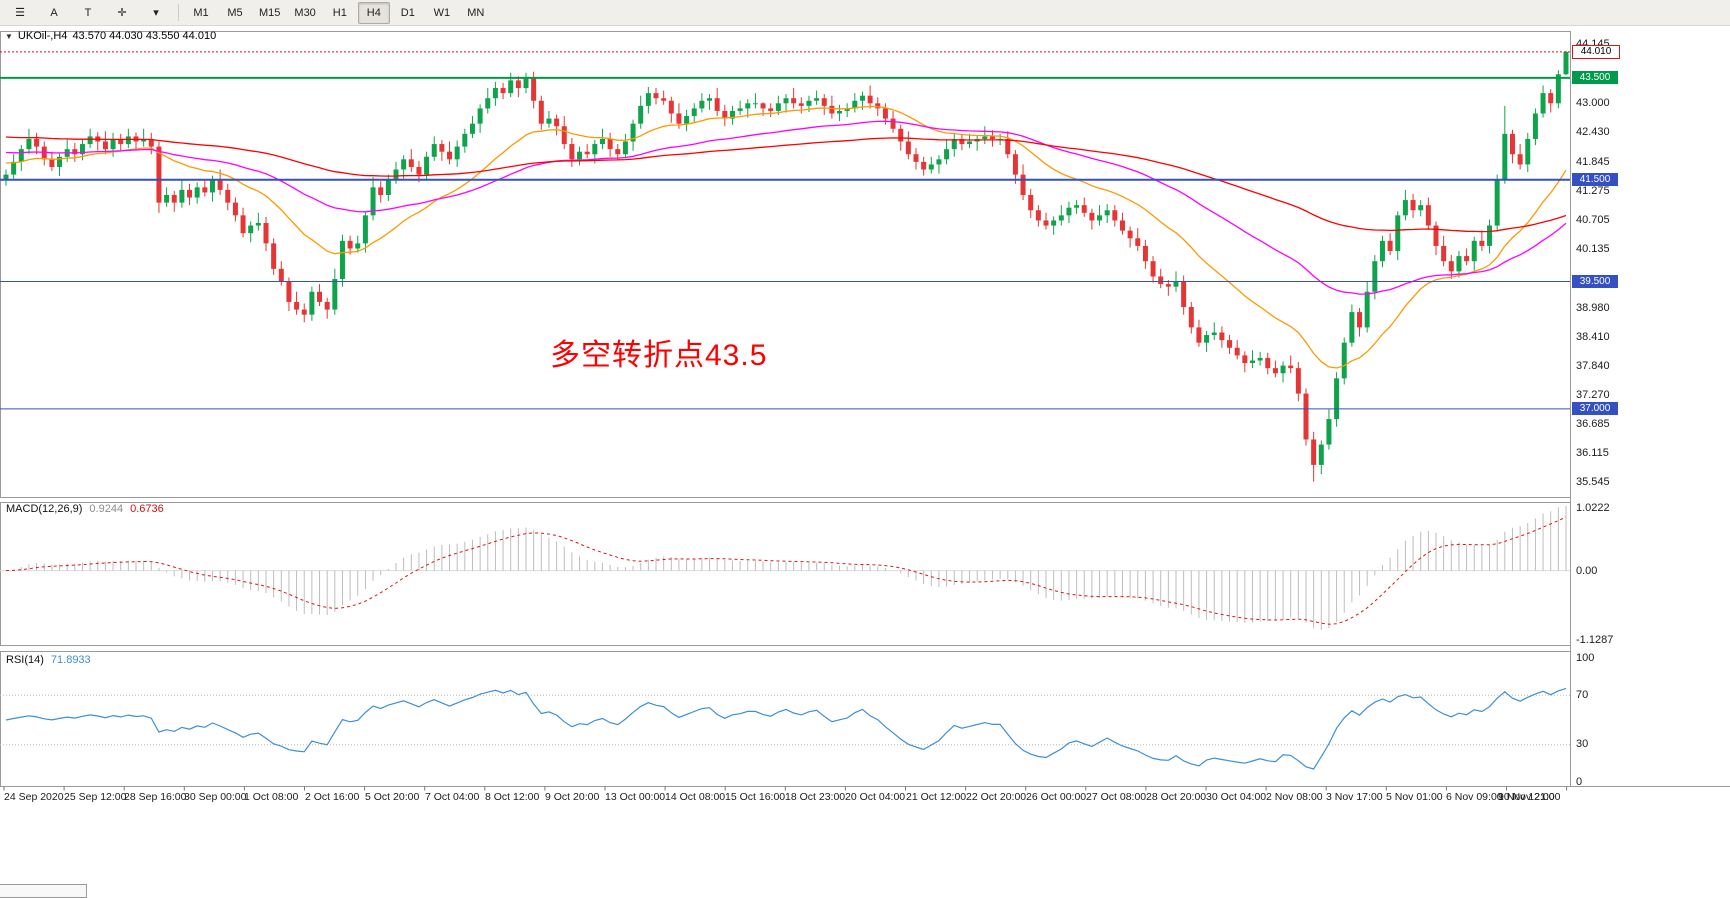  Describe the element at coordinates (1593, 395) in the screenshot. I see `price-scale-label: 37.270` at that location.